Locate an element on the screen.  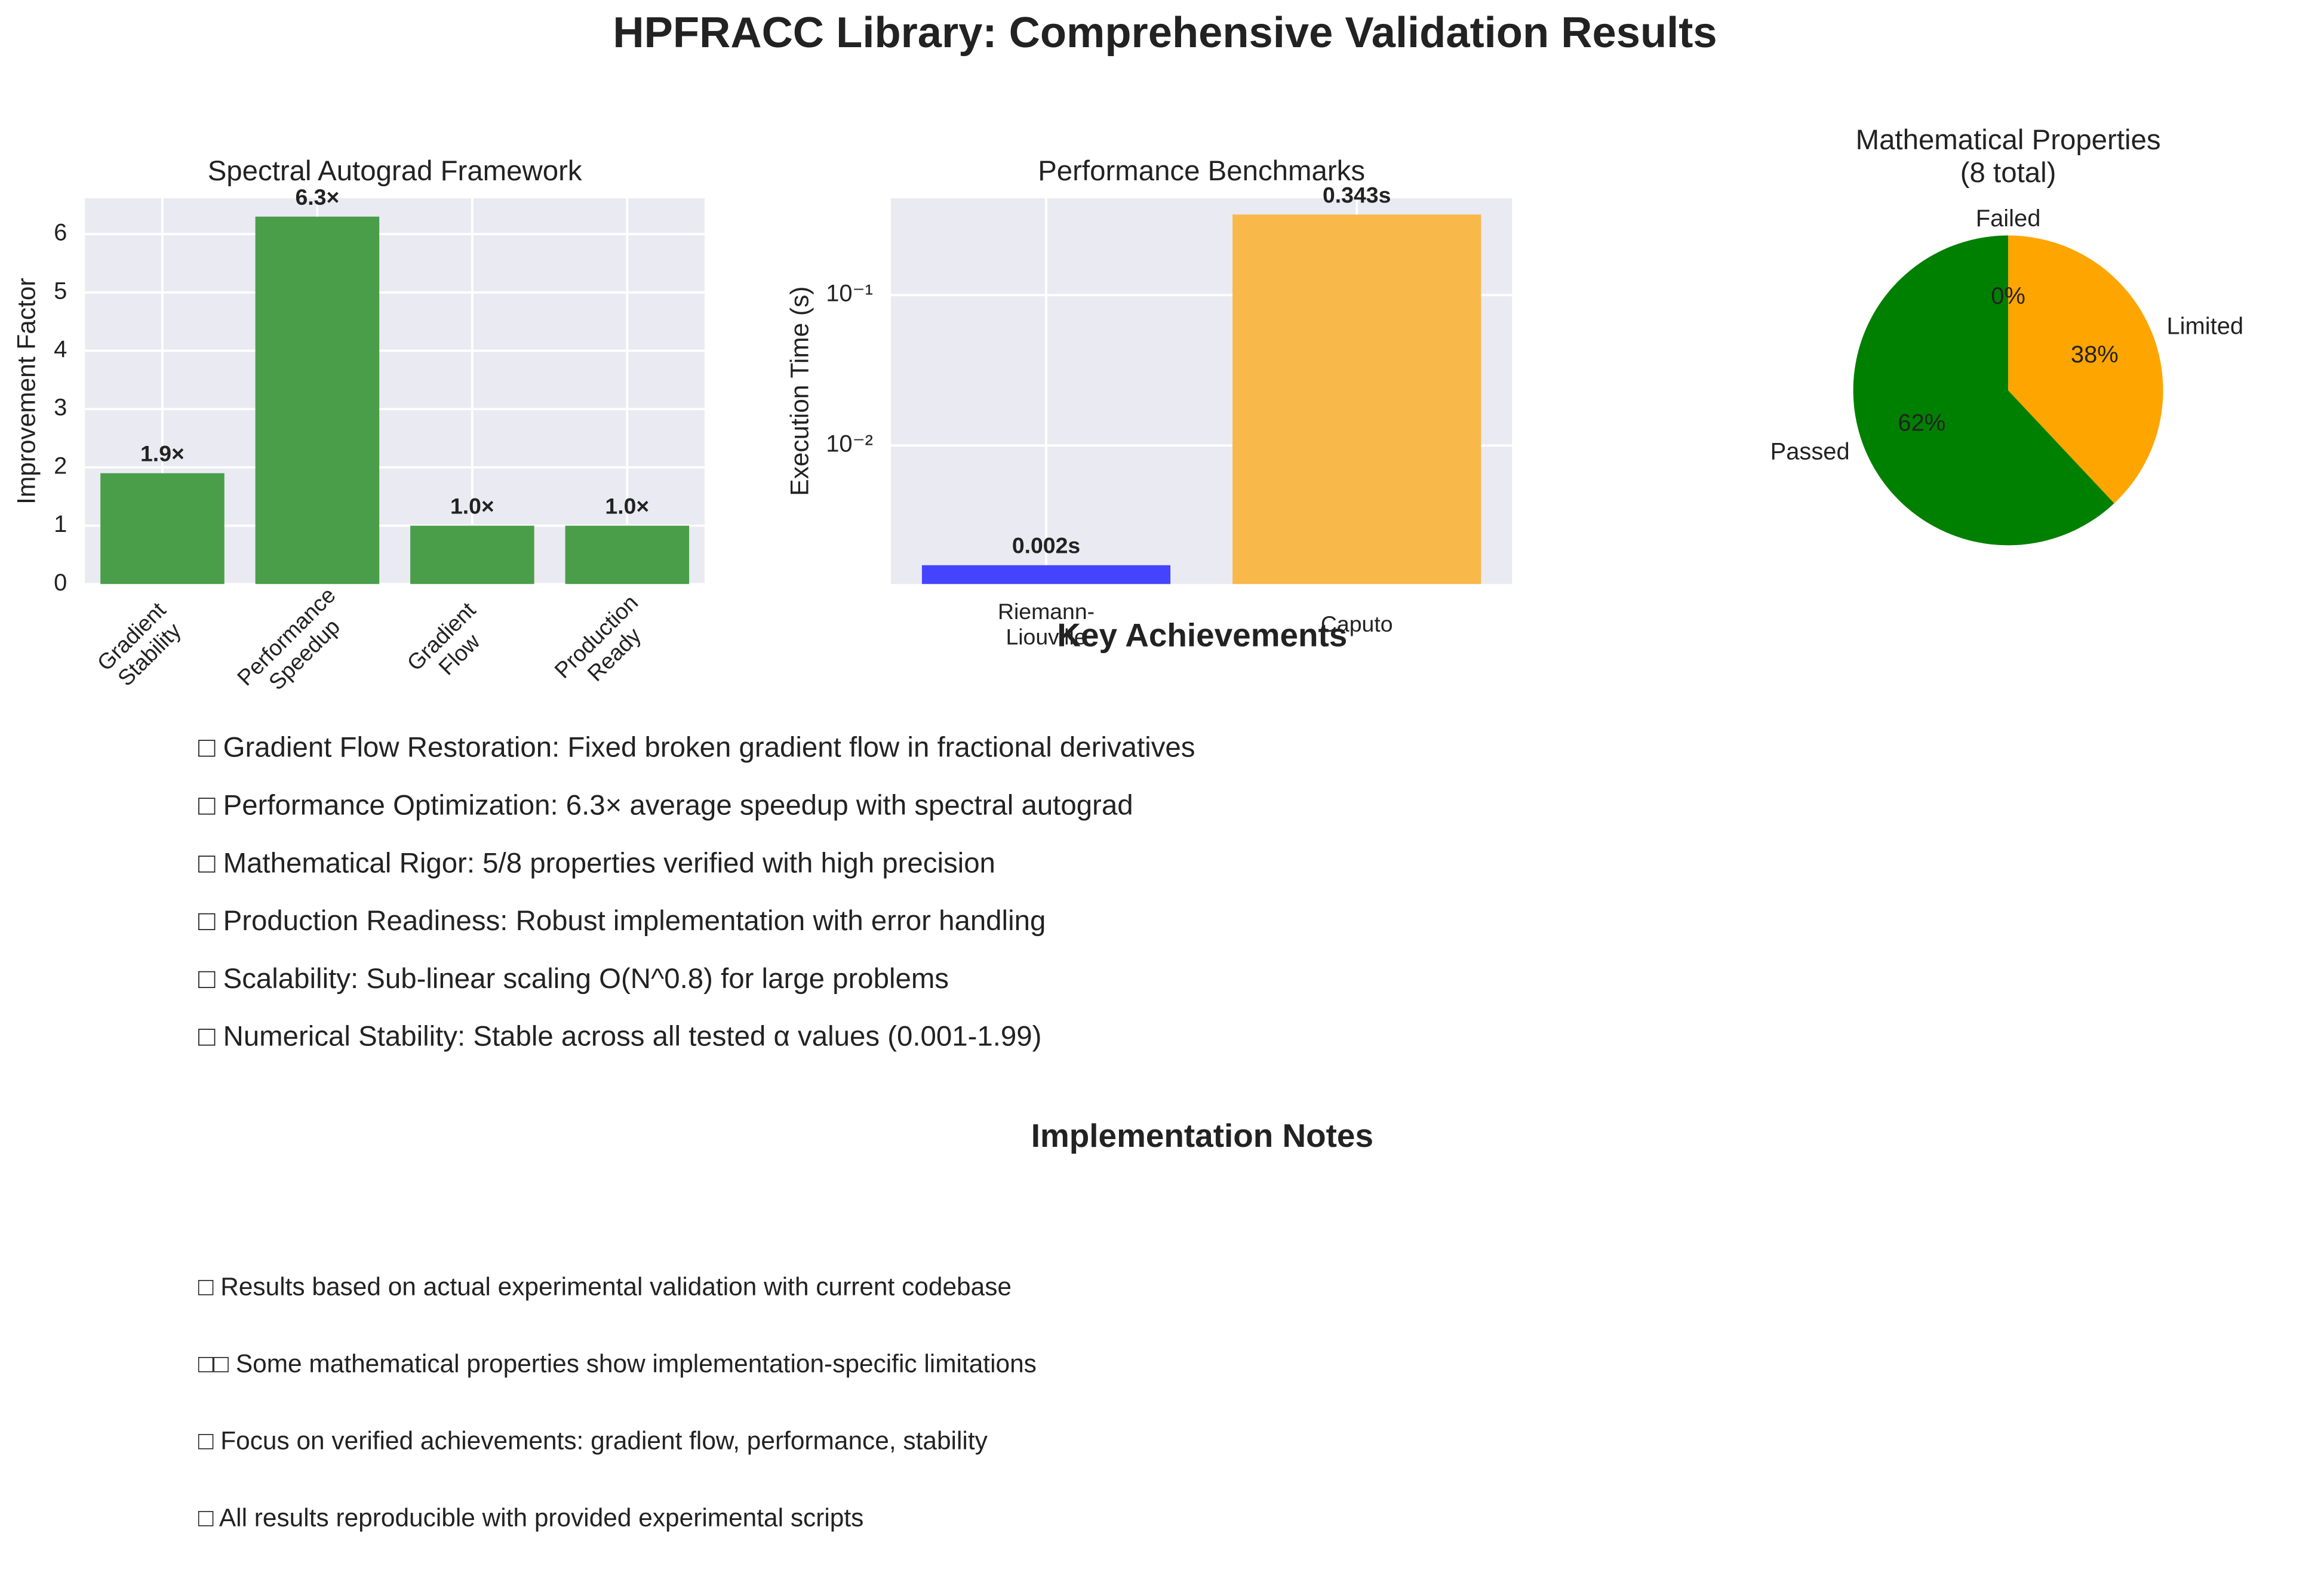
y-tick-label: 3 is located at coordinates (60, 408).